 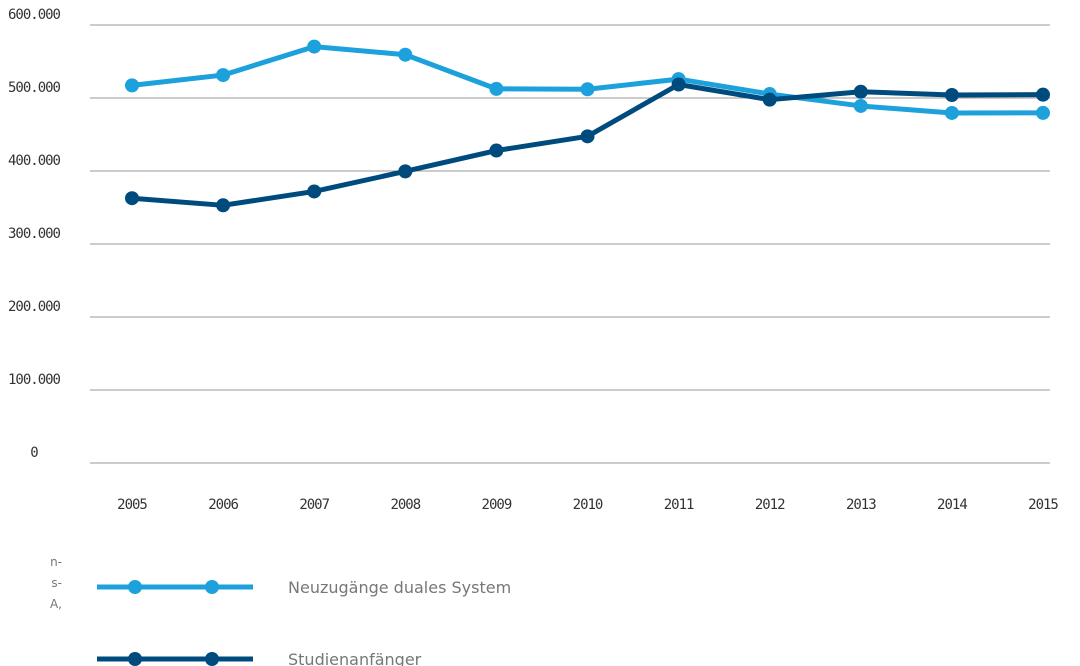 What do you see at coordinates (56, 604) in the screenshot?
I see `side-note-fragment-3: A,` at bounding box center [56, 604].